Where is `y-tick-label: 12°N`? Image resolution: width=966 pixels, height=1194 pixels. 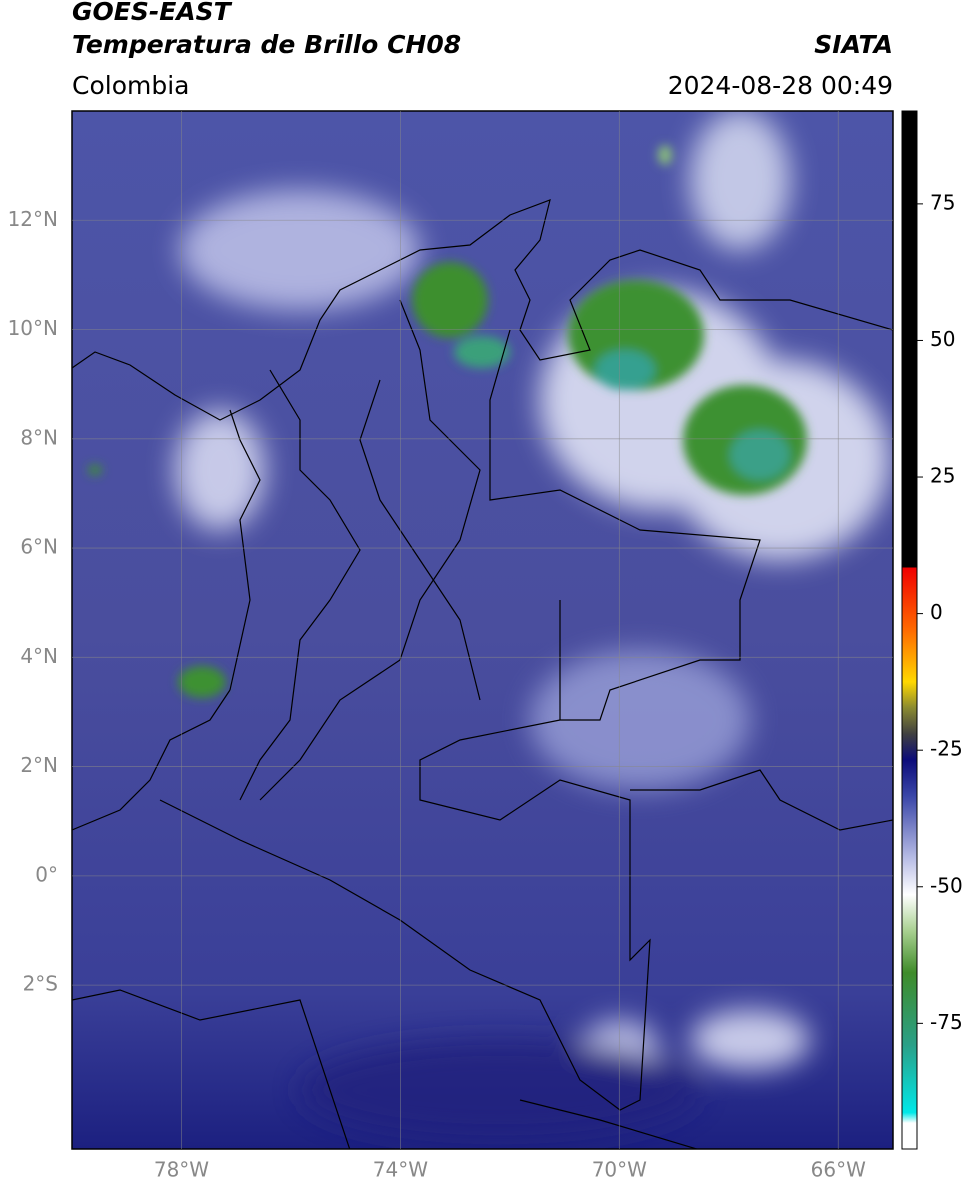
y-tick-label: 12°N is located at coordinates (33, 219).